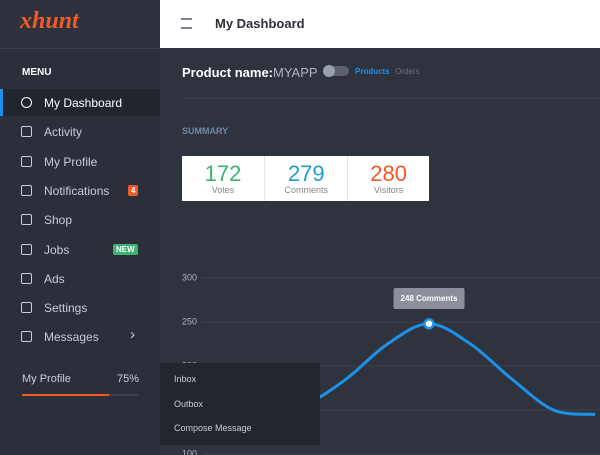  I want to click on y-tick-label: 300, so click(189, 277).